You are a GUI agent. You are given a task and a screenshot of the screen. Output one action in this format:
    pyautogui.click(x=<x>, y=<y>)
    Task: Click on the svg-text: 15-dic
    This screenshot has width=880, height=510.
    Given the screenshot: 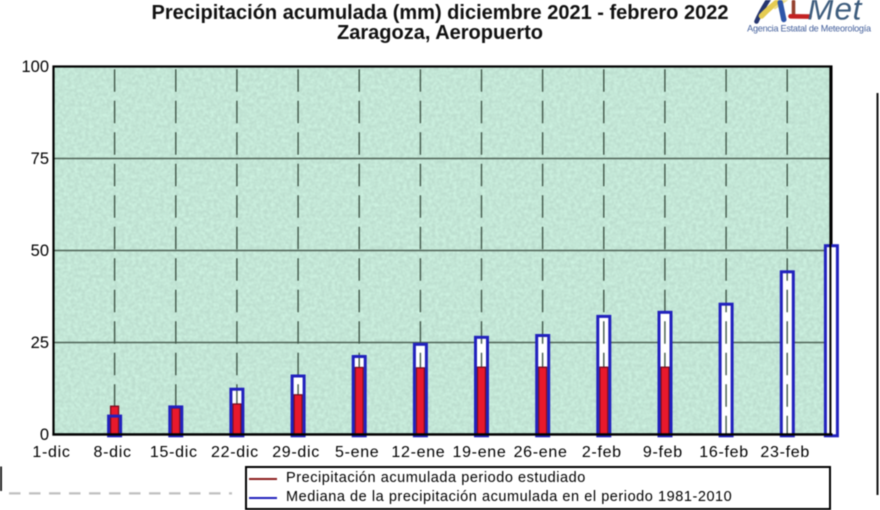 What is the action you would take?
    pyautogui.click(x=174, y=452)
    